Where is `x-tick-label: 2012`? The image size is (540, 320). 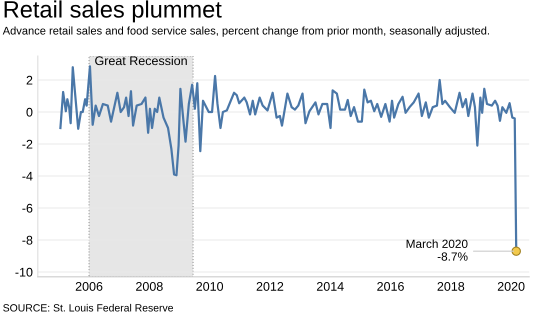 x-tick-label: 2012 is located at coordinates (270, 286).